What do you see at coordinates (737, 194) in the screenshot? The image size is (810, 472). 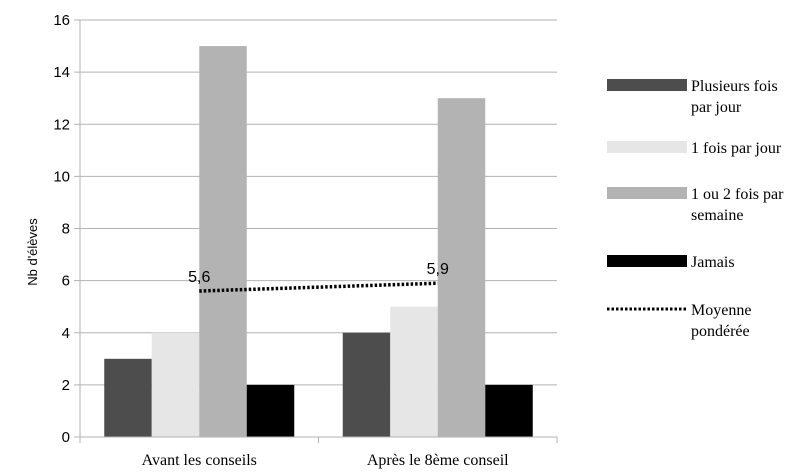 I see `legend-label: 1 ou 2 fois par` at bounding box center [737, 194].